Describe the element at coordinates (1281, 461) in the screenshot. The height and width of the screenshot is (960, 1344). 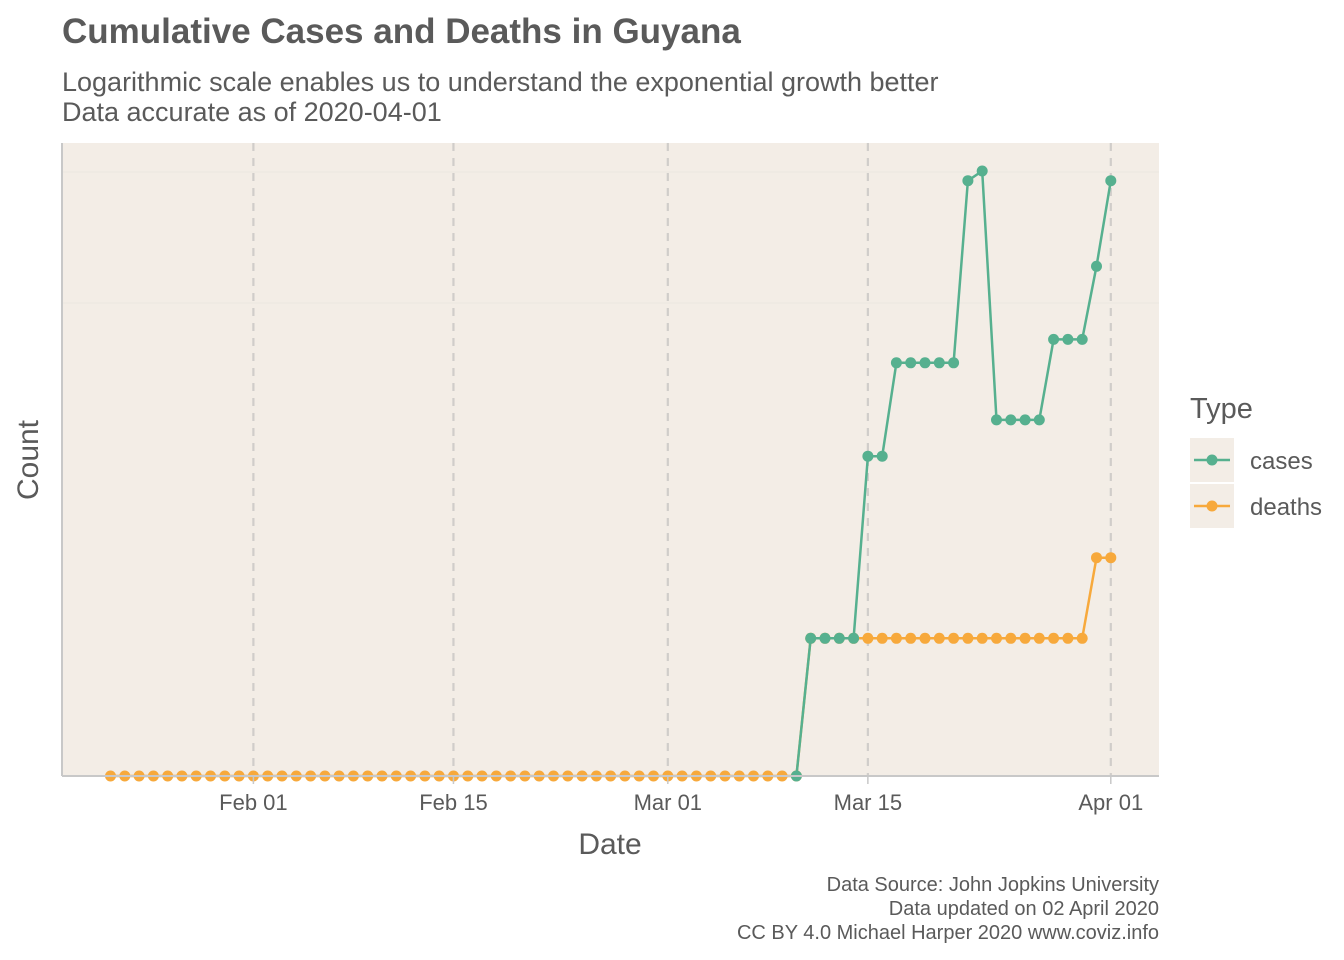
I see `legend-label-cases: cases` at that location.